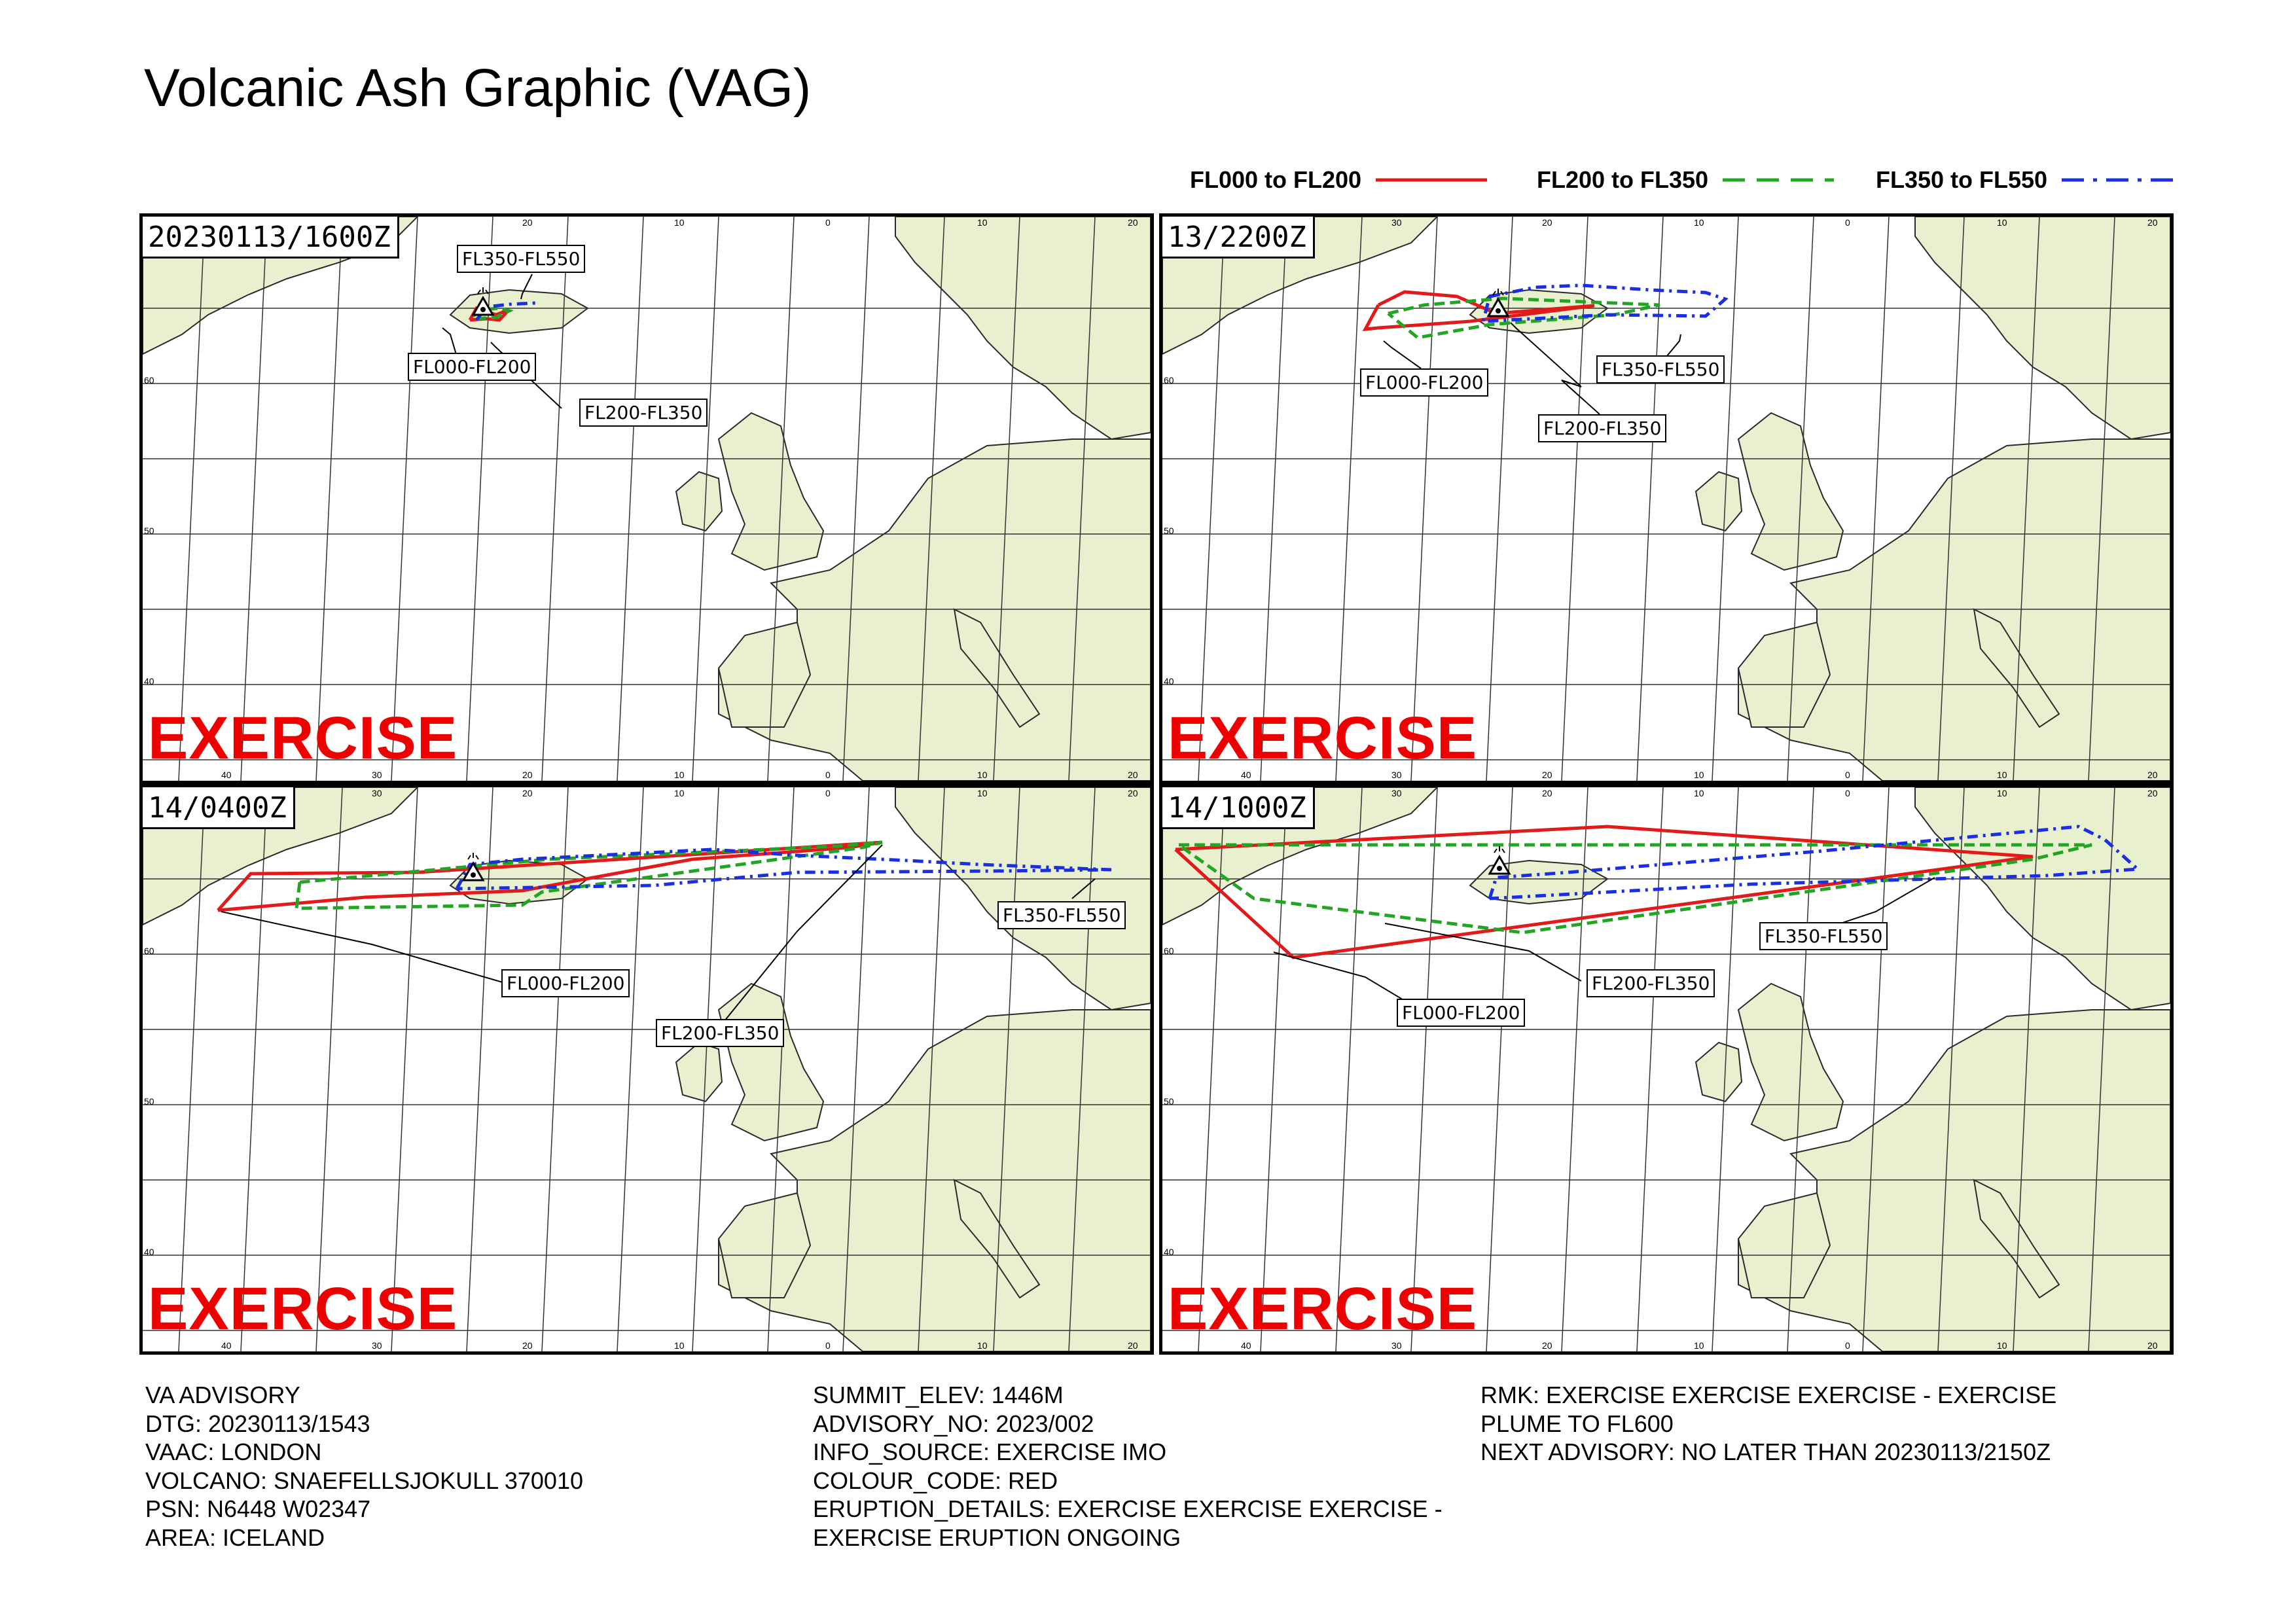 The width and height of the screenshot is (2296, 1623). What do you see at coordinates (1238, 238) in the screenshot?
I see `panel-time: 13/2200Z` at bounding box center [1238, 238].